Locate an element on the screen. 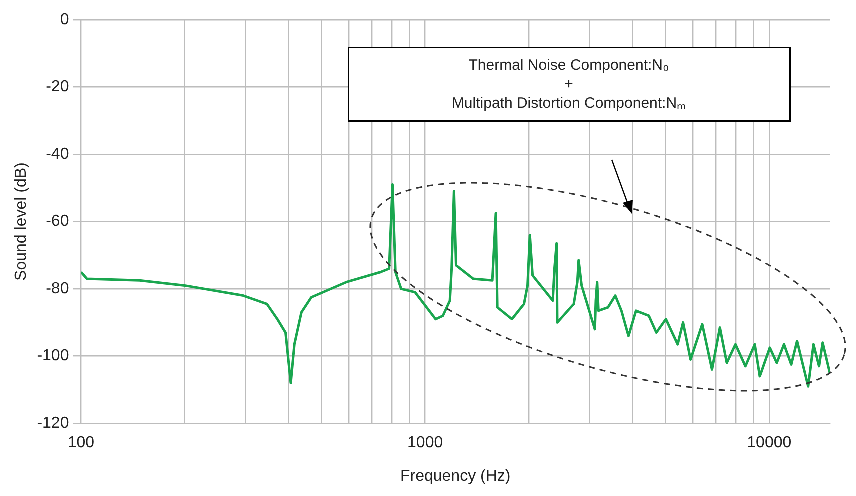 The height and width of the screenshot is (496, 856). y-axis-title: Sound level (dB) is located at coordinates (21, 221).